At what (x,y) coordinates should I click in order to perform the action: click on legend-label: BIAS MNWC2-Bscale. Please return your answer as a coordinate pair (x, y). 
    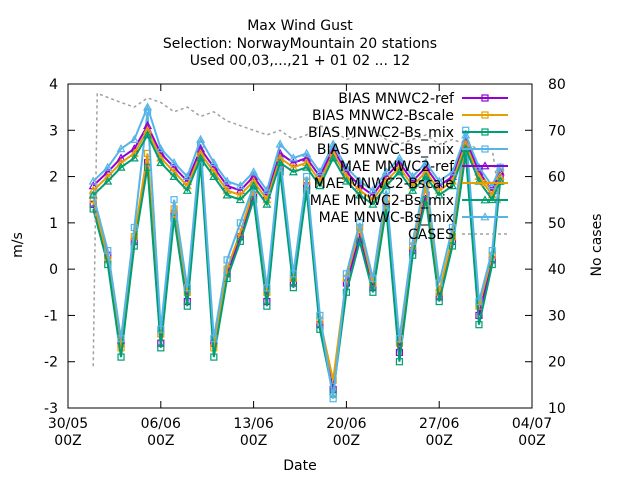
    Looking at the image, I should click on (383, 116).